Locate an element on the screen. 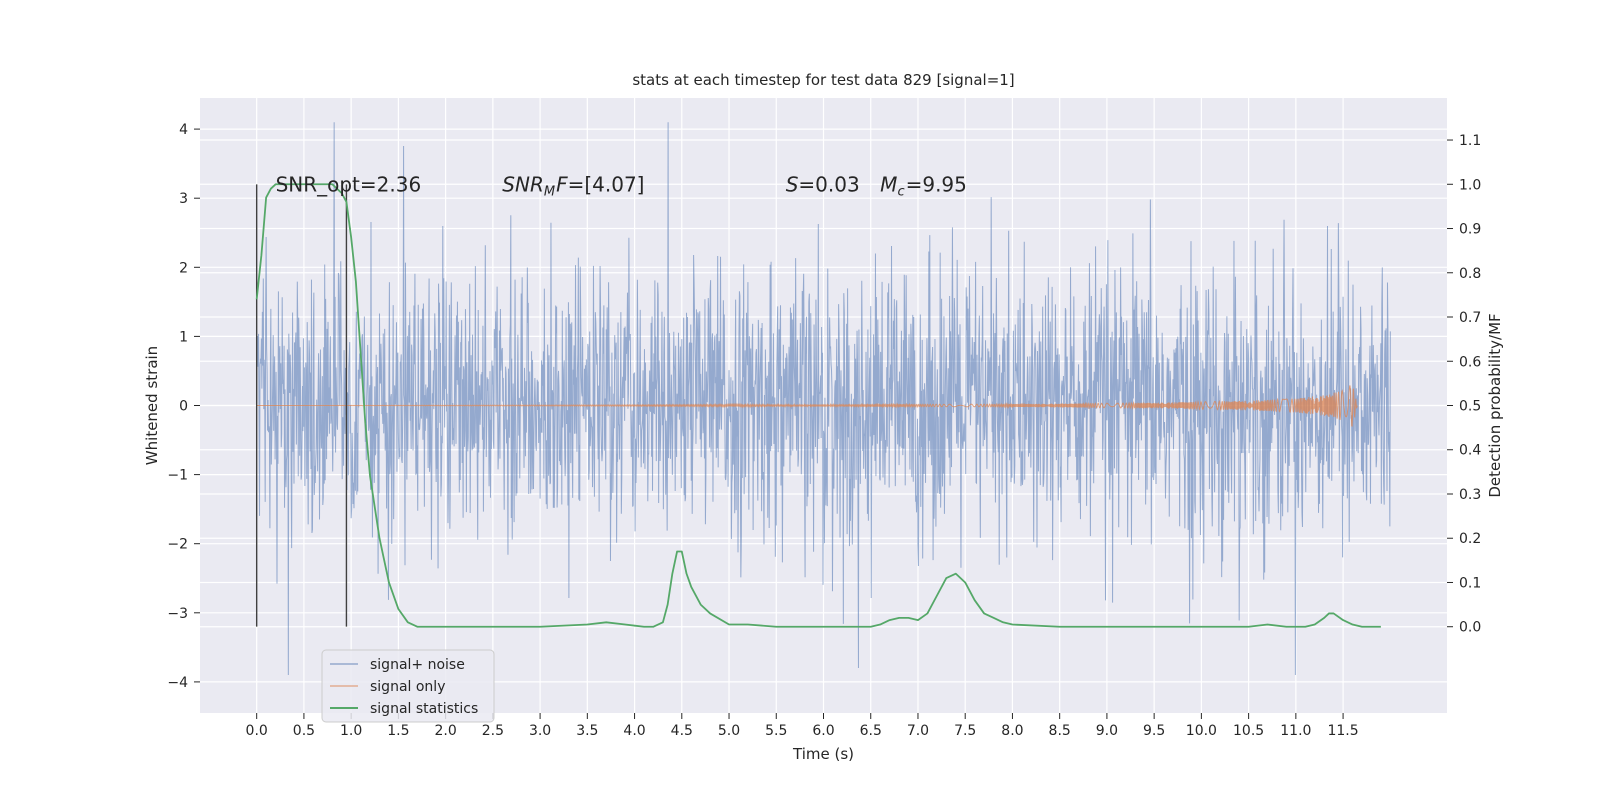  annotation: SNRMF=[4.07] is located at coordinates (573, 185).